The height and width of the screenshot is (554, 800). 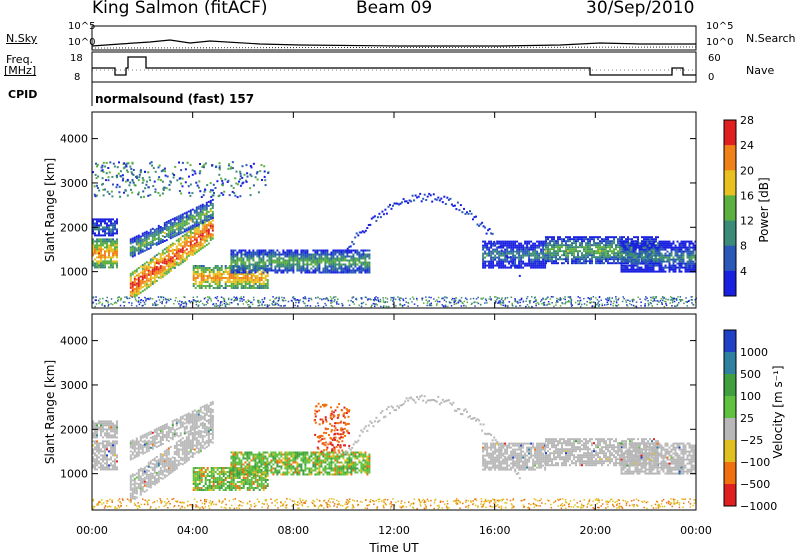 What do you see at coordinates (180, 9) in the screenshot?
I see `station-title: King Salmon (fitACF)` at bounding box center [180, 9].